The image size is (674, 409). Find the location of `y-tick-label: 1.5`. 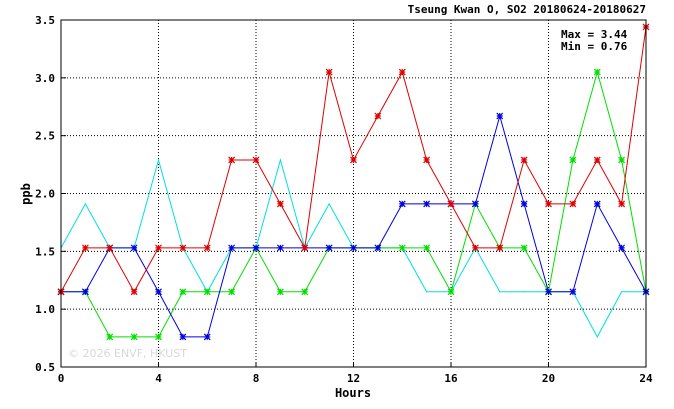

y-tick-label: 1.5 is located at coordinates (45, 251).